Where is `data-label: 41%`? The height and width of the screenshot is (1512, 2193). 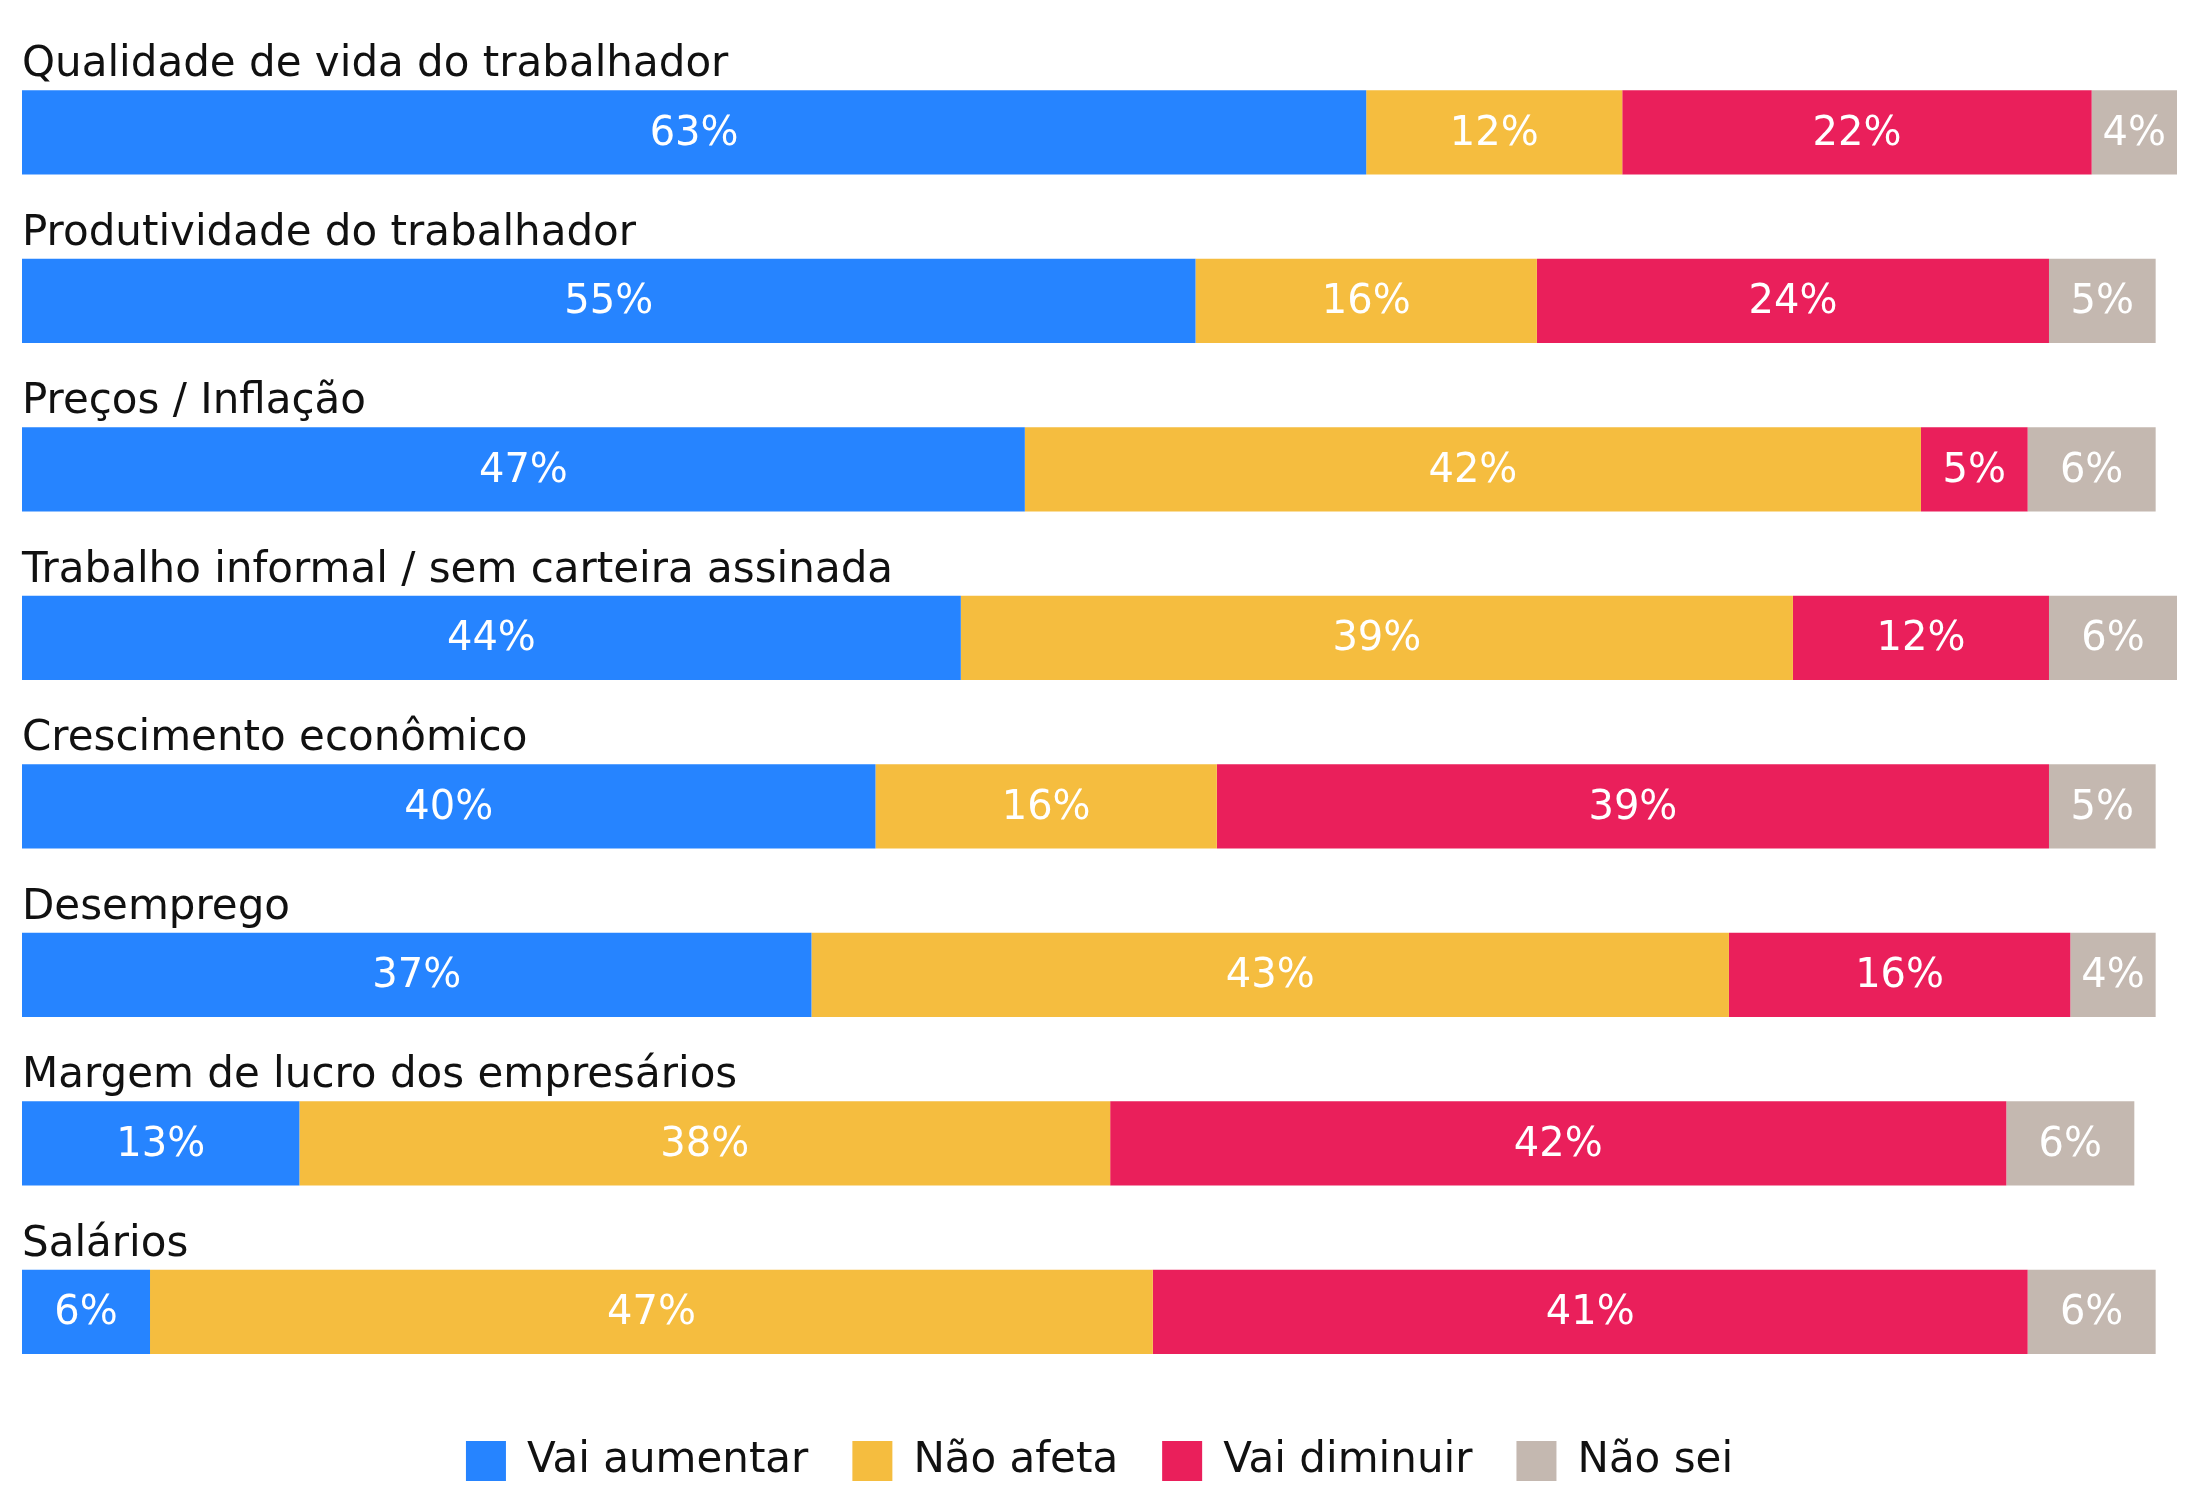 data-label: 41% is located at coordinates (1590, 1310).